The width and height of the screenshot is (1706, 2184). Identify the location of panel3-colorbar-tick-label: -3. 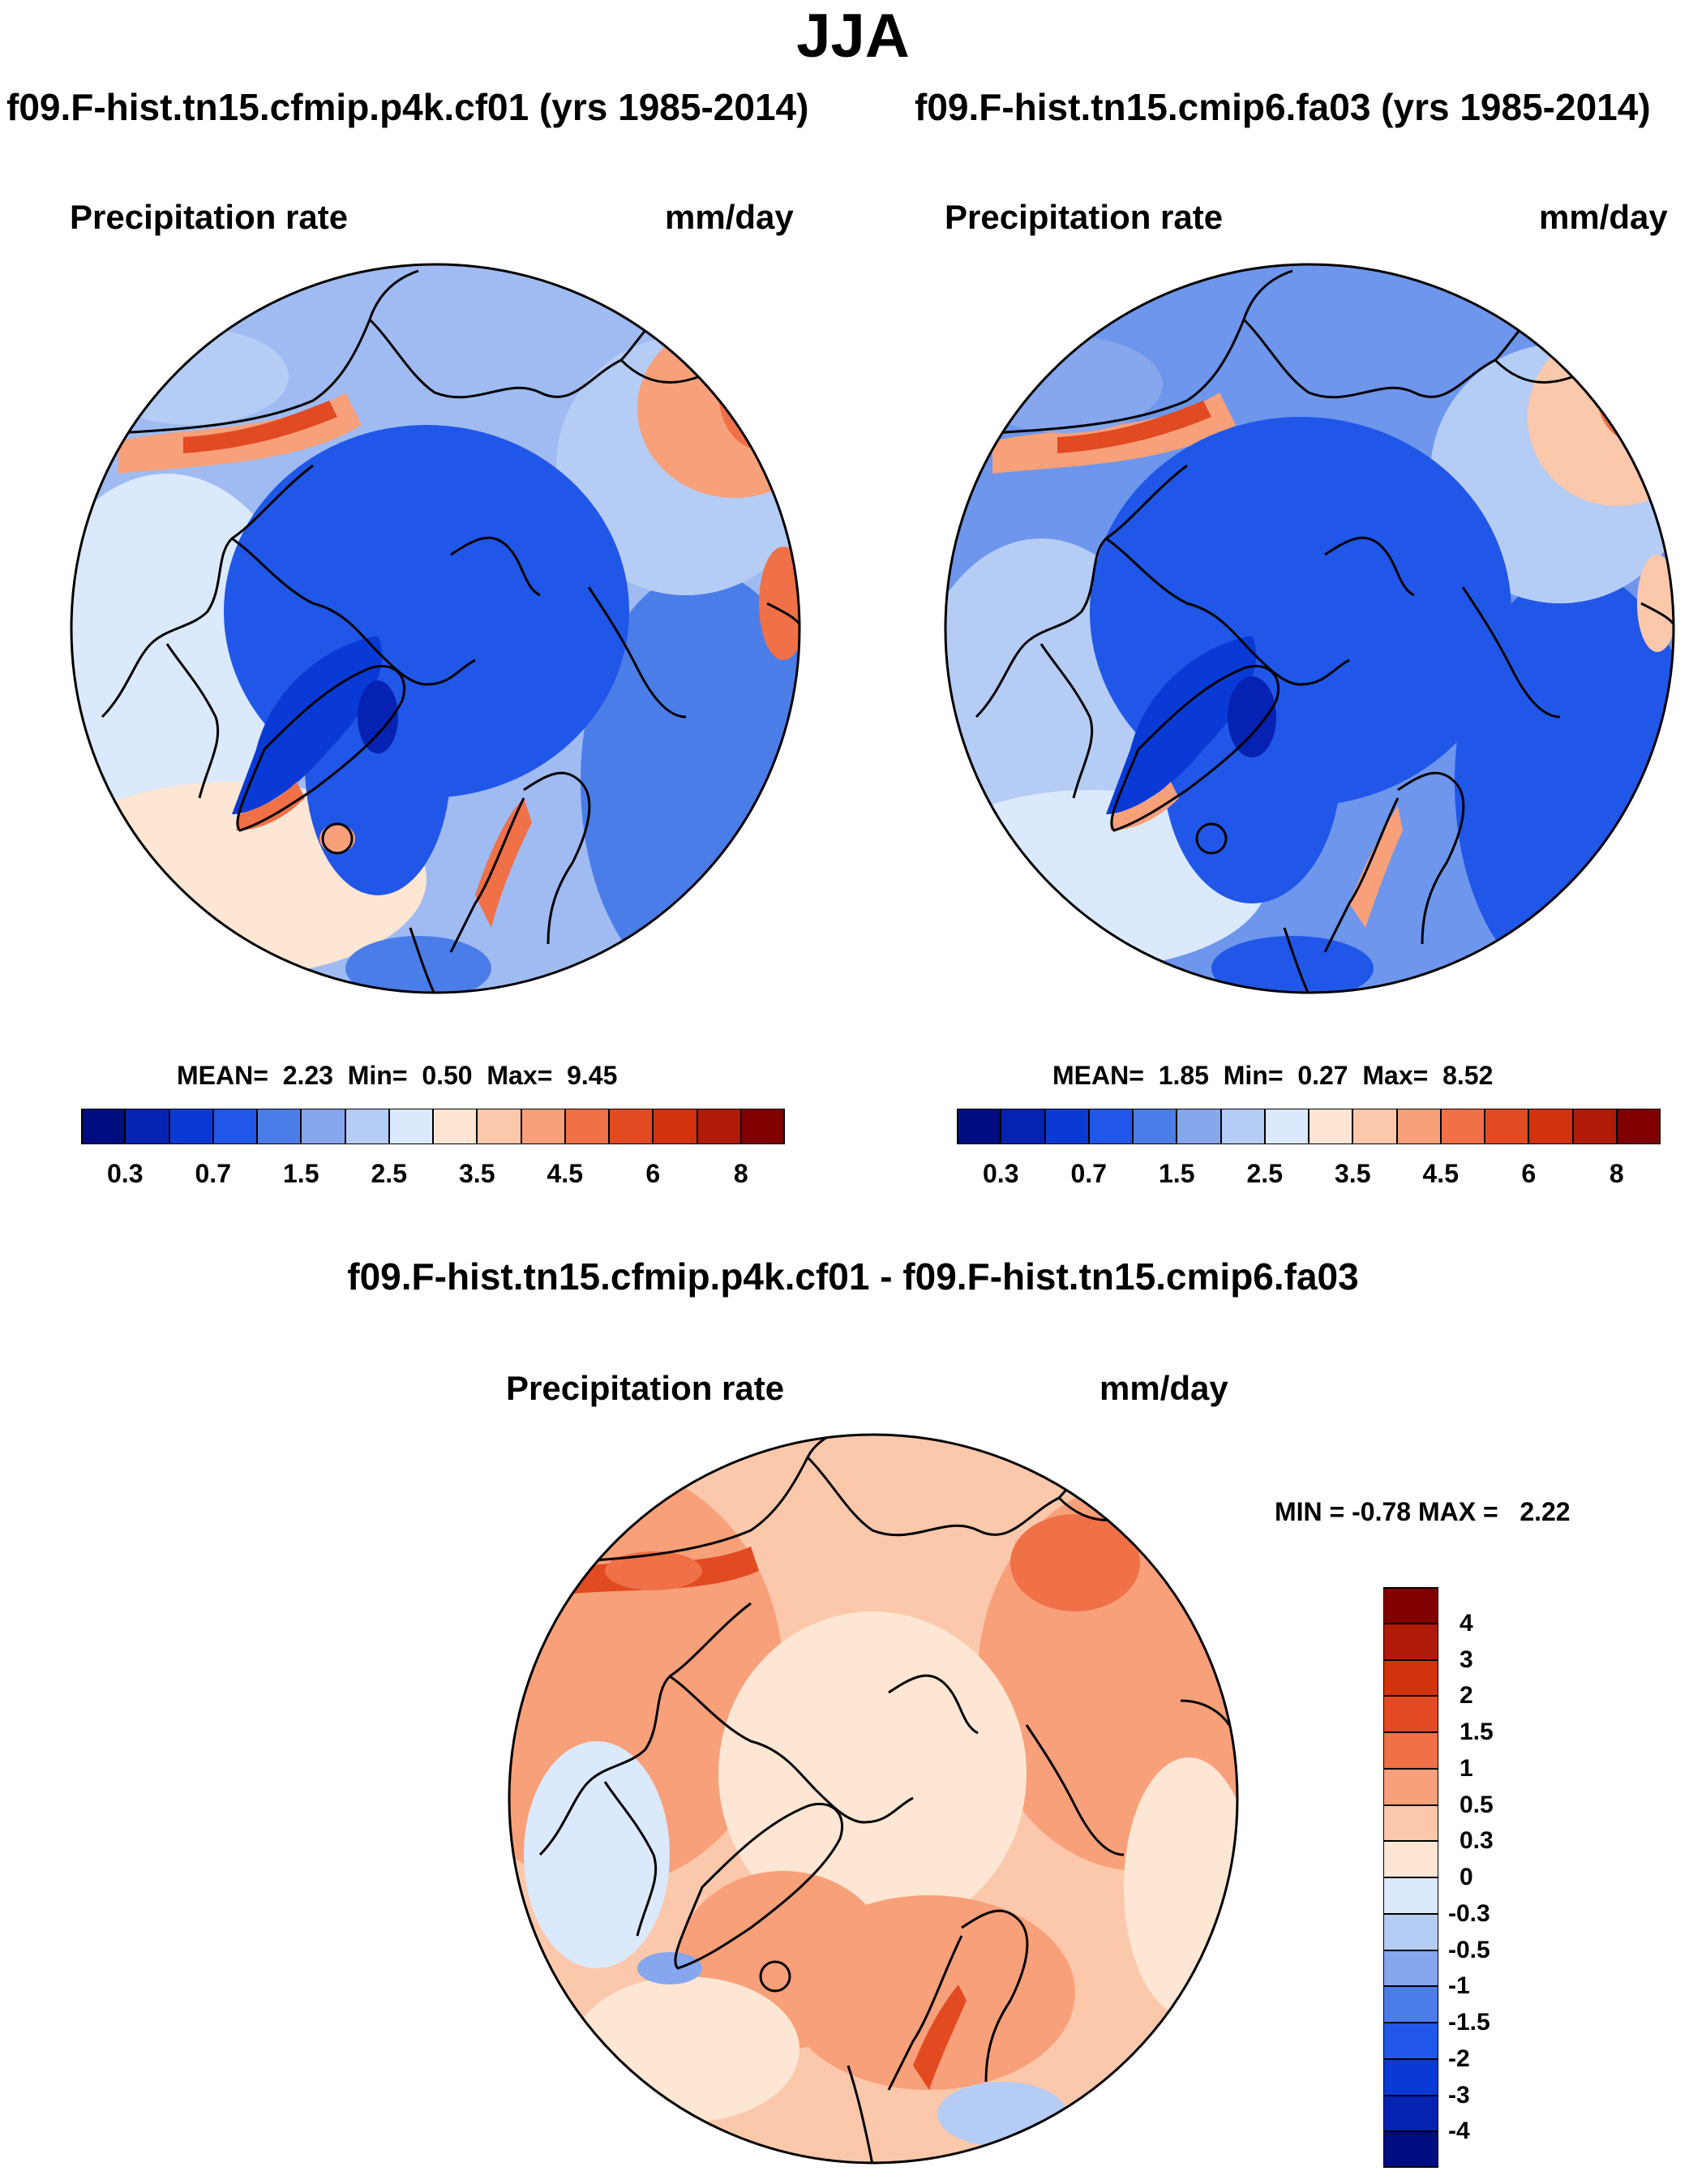
(1459, 2095).